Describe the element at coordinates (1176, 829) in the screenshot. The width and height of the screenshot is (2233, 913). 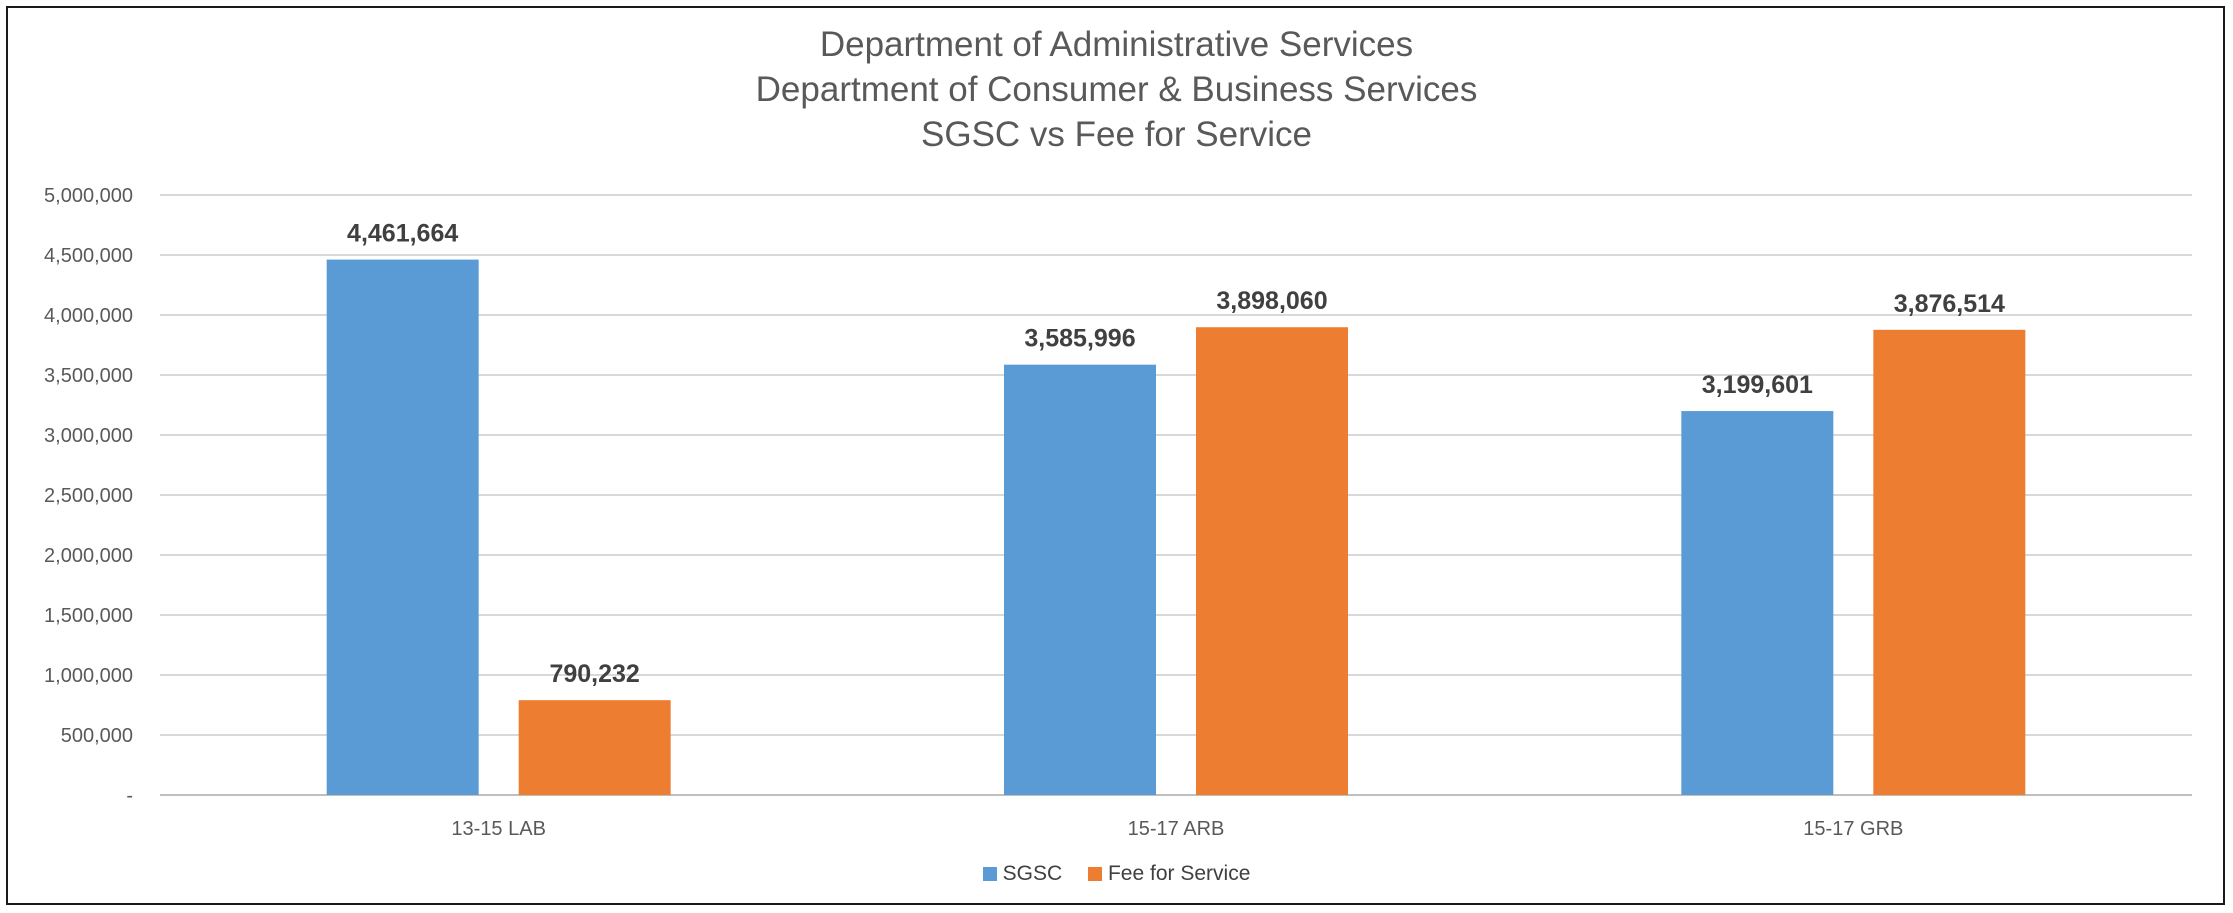
I see `x-tick-label: 15-17 ARB` at that location.